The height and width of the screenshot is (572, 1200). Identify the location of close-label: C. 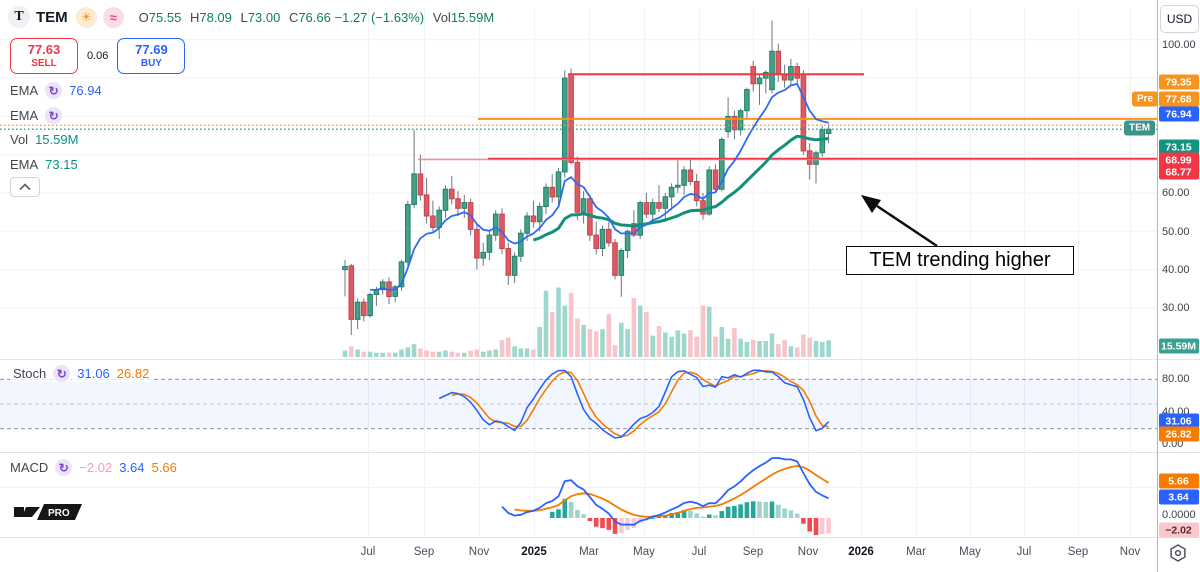
(293, 17).